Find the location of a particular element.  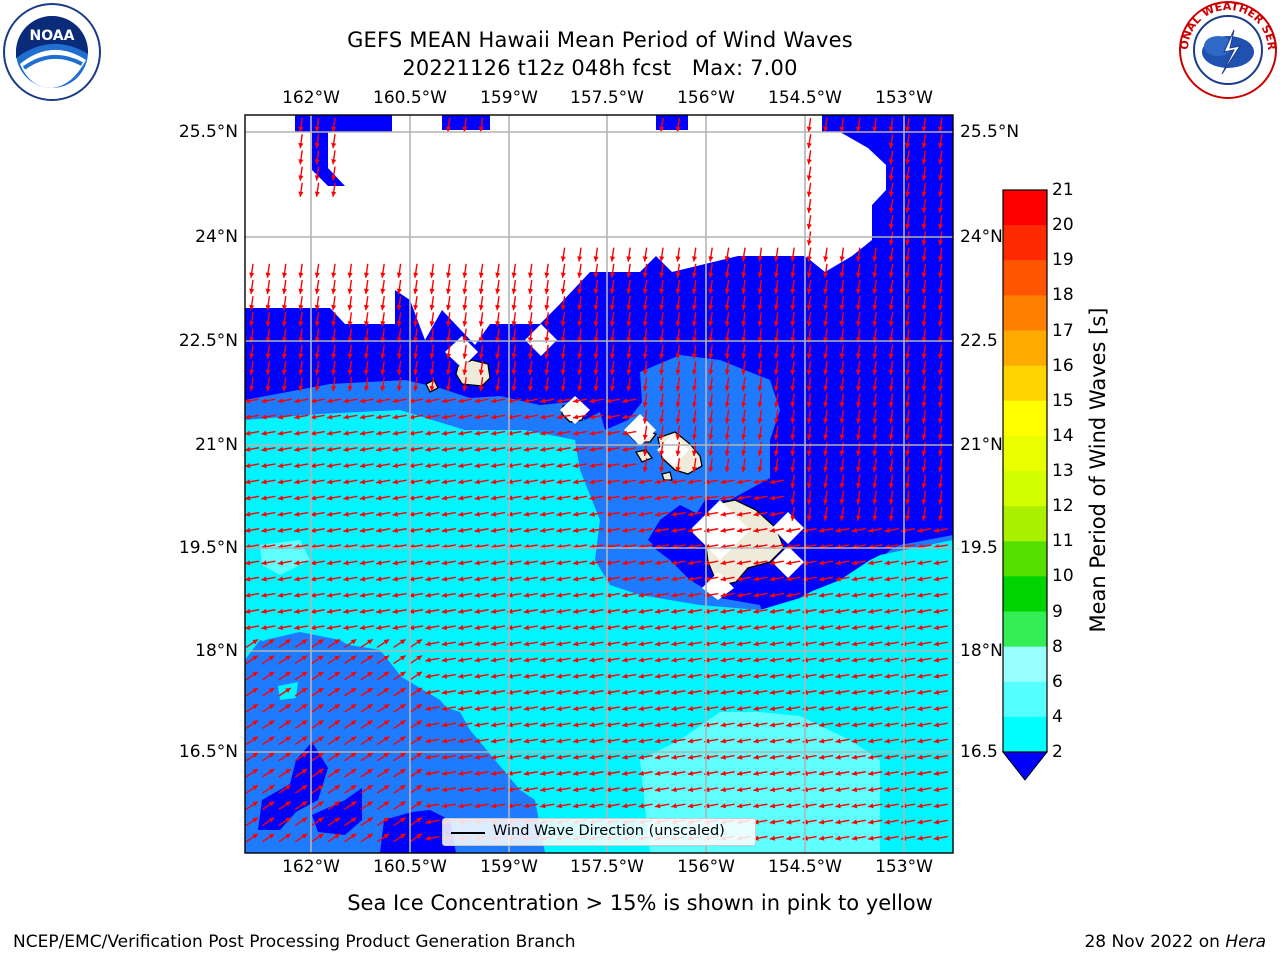

left-axis-tick-label: 24°N is located at coordinates (216, 237).